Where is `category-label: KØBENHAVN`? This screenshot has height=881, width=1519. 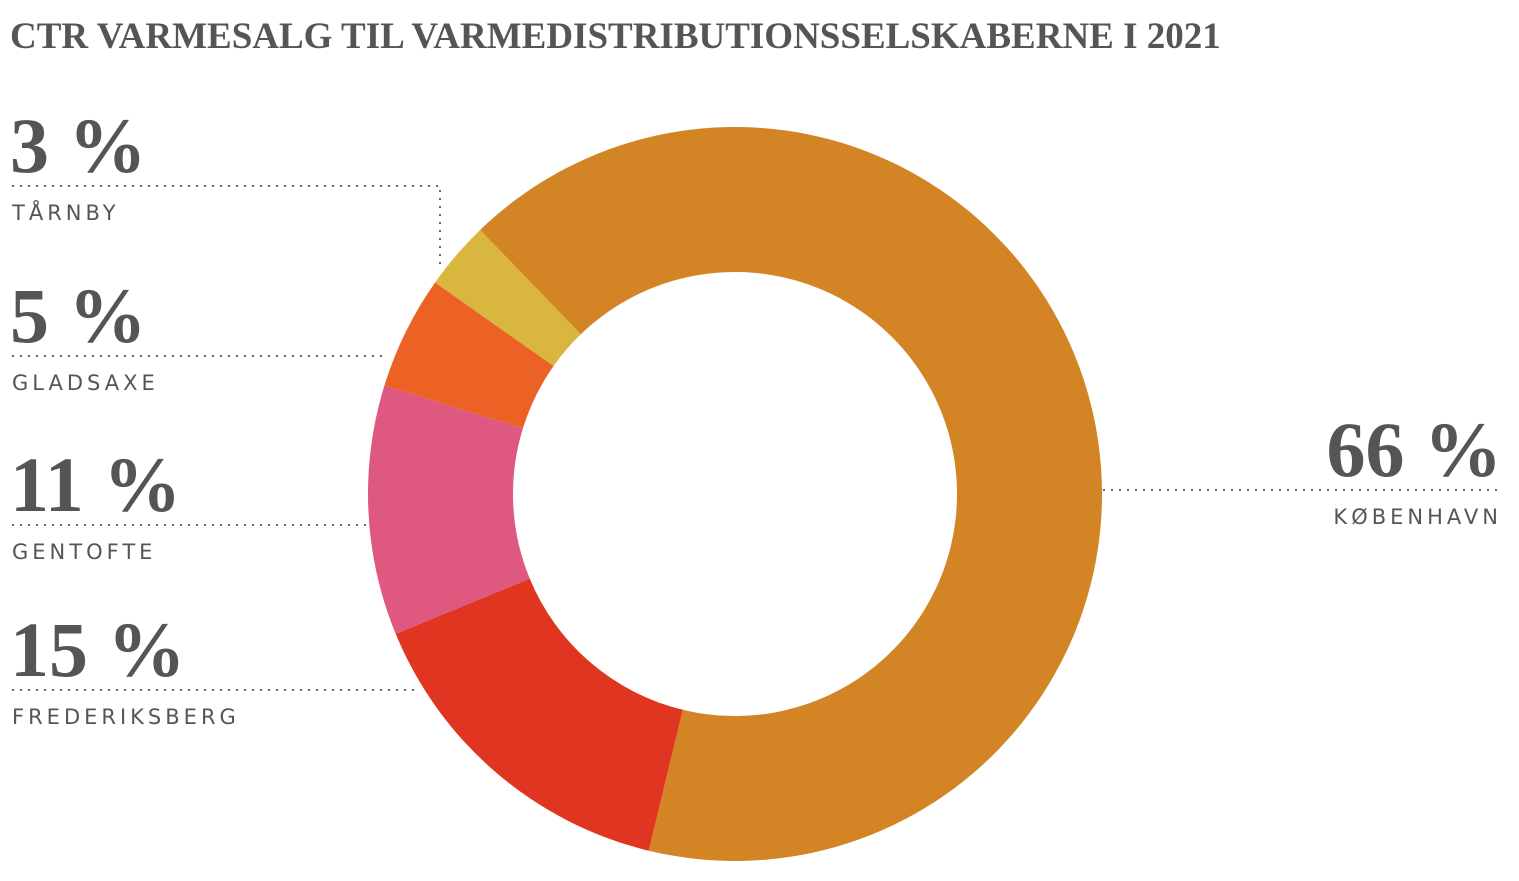
category-label: KØBENHAVN is located at coordinates (1417, 517).